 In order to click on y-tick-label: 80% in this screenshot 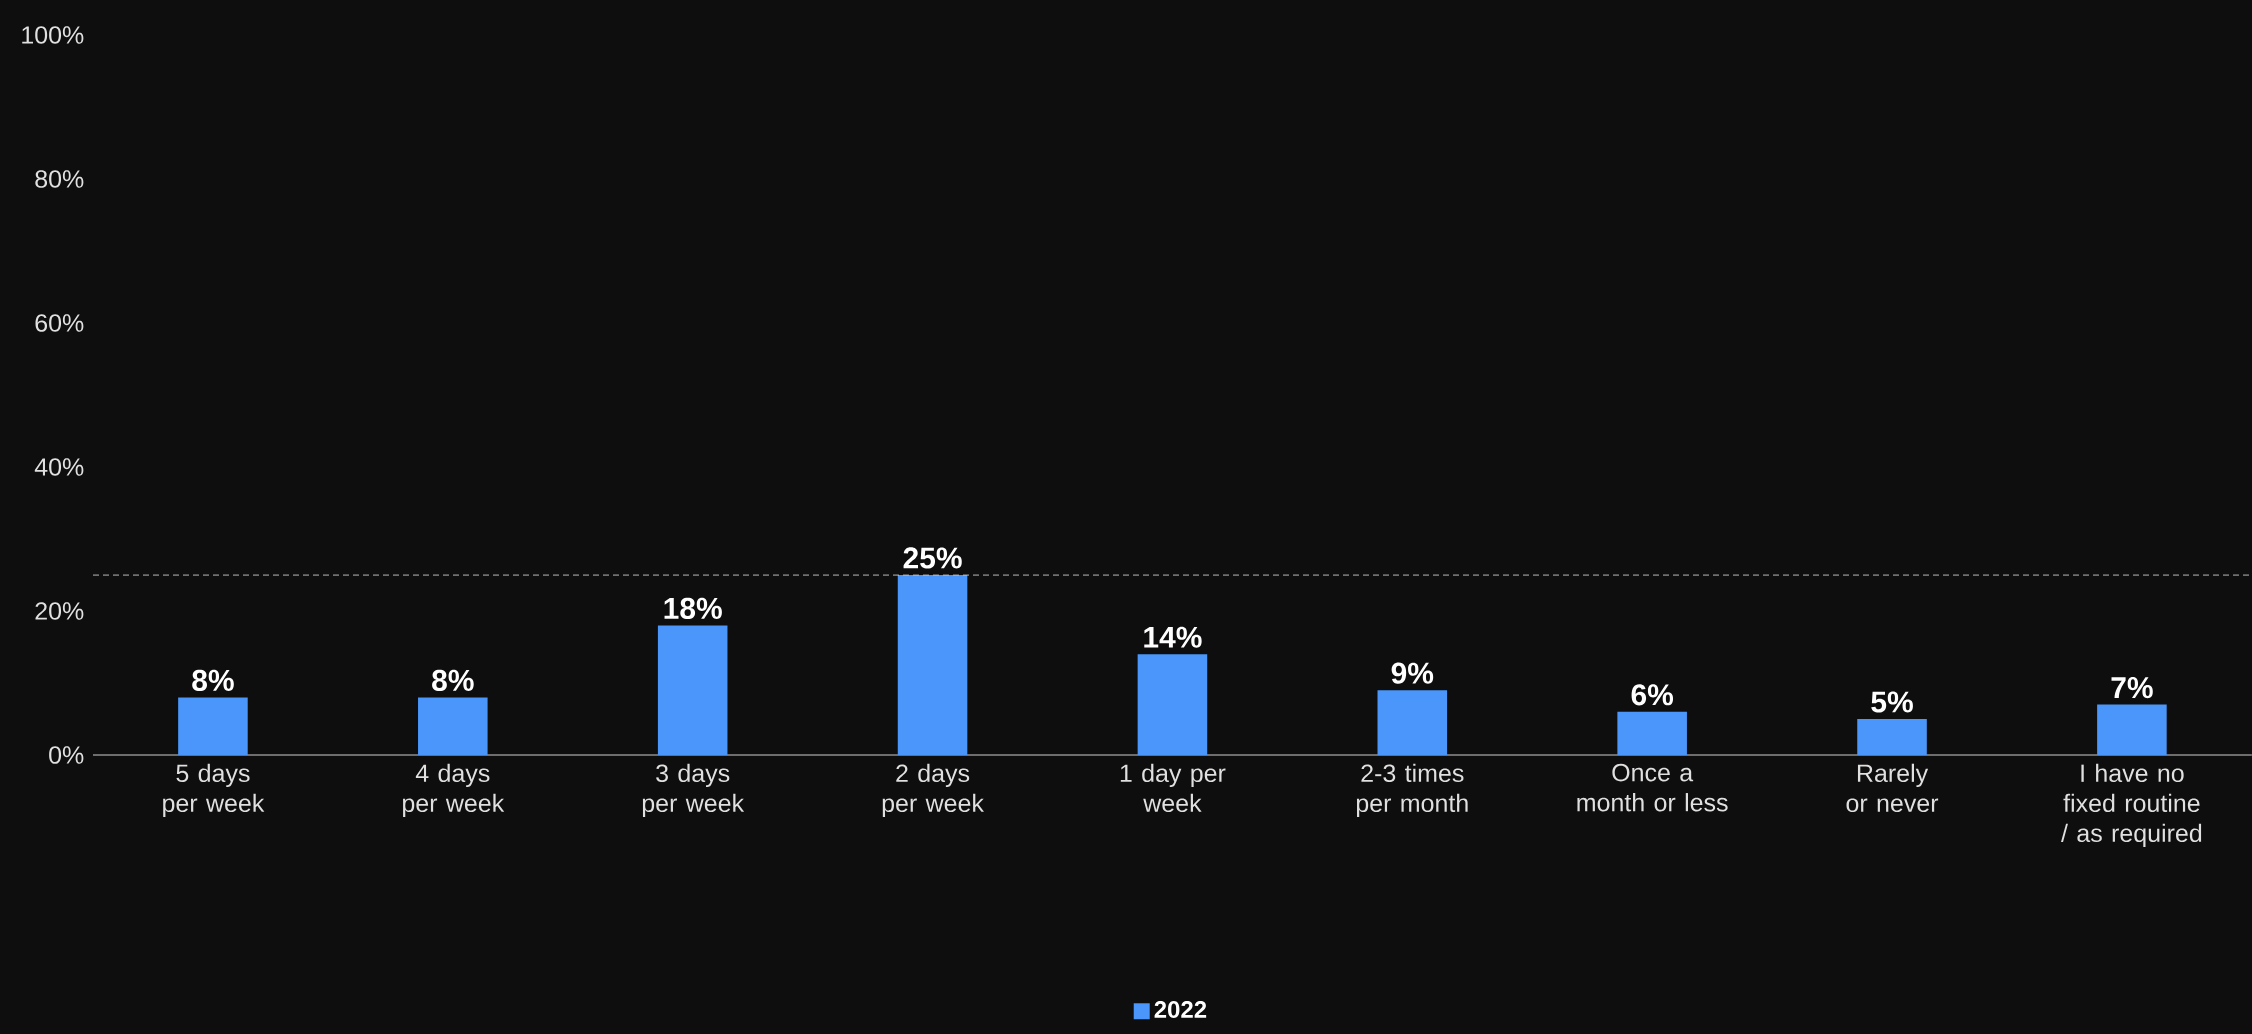, I will do `click(59, 179)`.